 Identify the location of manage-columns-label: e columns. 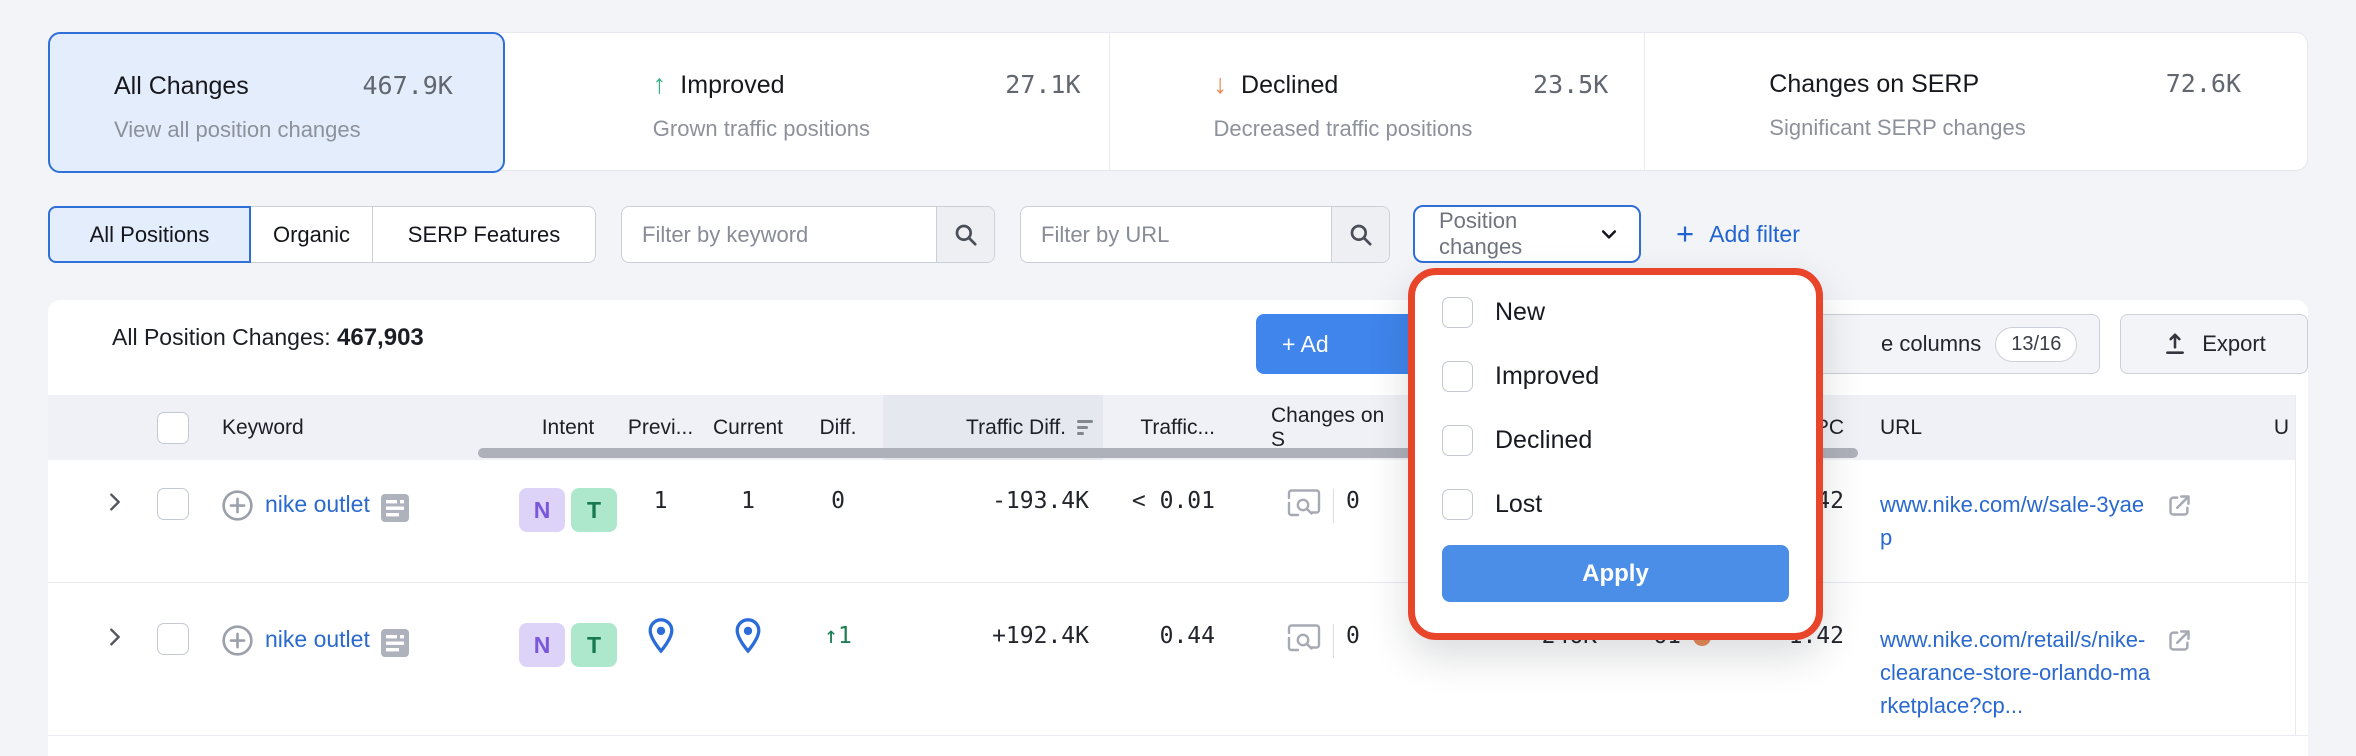
(1931, 343).